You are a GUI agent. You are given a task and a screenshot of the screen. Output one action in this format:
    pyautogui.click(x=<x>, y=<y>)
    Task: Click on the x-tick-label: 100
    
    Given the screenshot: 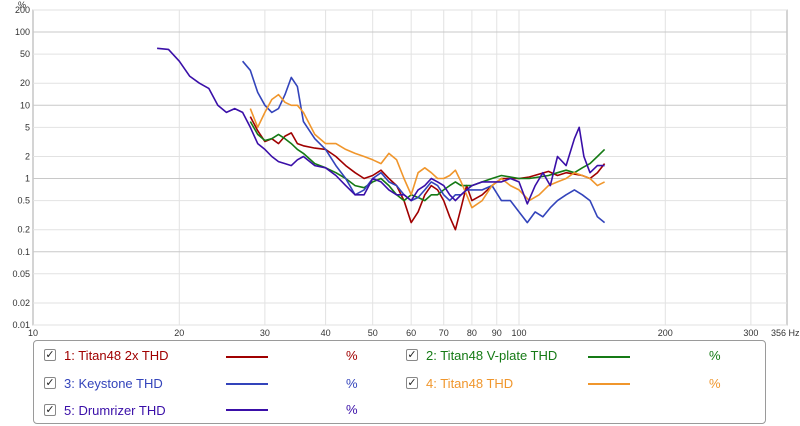 What is the action you would take?
    pyautogui.click(x=518, y=333)
    